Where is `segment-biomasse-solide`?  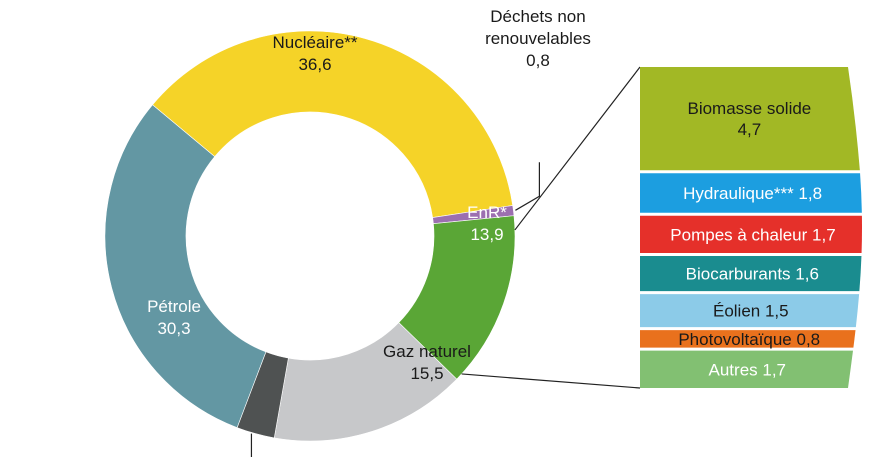
segment-biomasse-solide is located at coordinates (750, 119).